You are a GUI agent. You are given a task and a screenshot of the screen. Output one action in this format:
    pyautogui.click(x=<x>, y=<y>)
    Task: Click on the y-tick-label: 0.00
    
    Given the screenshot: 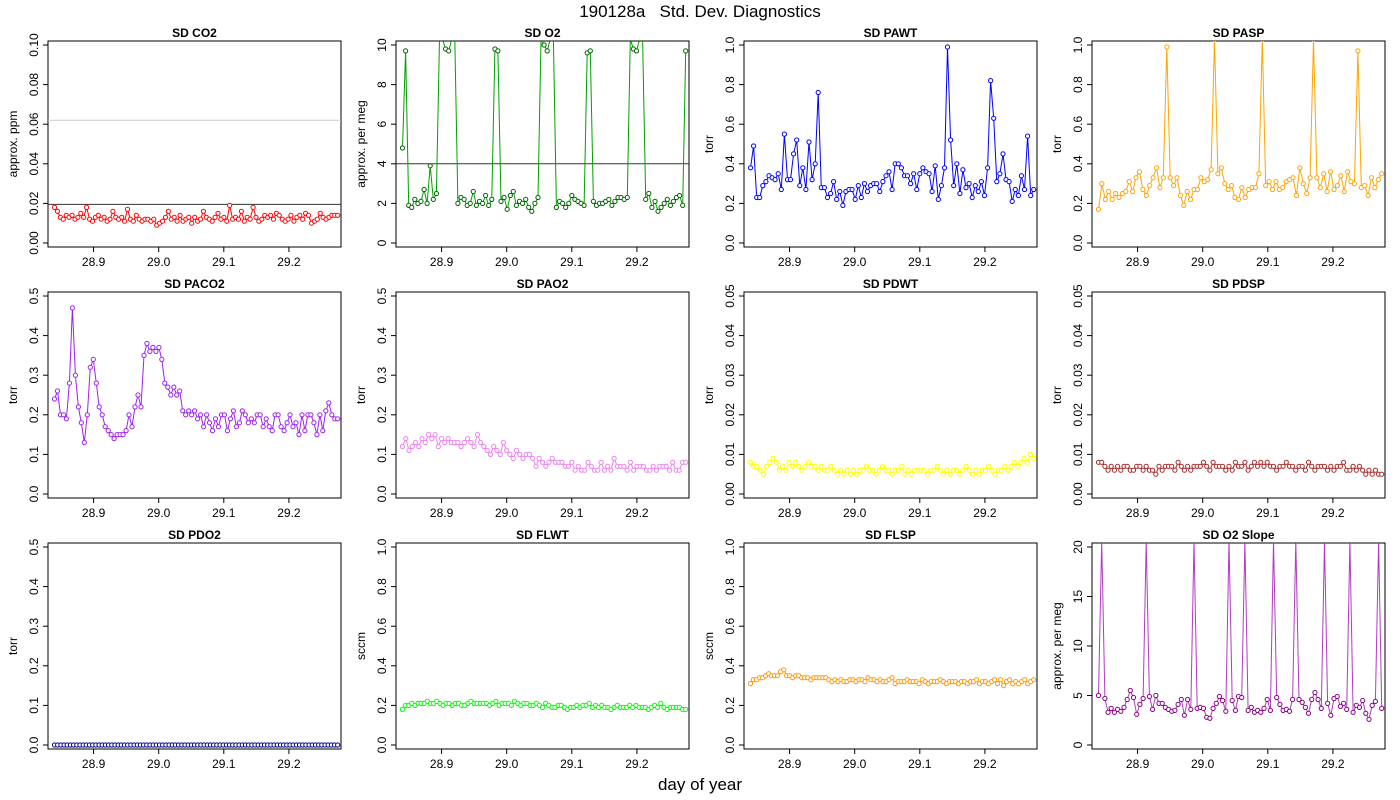 What is the action you would take?
    pyautogui.click(x=730, y=494)
    